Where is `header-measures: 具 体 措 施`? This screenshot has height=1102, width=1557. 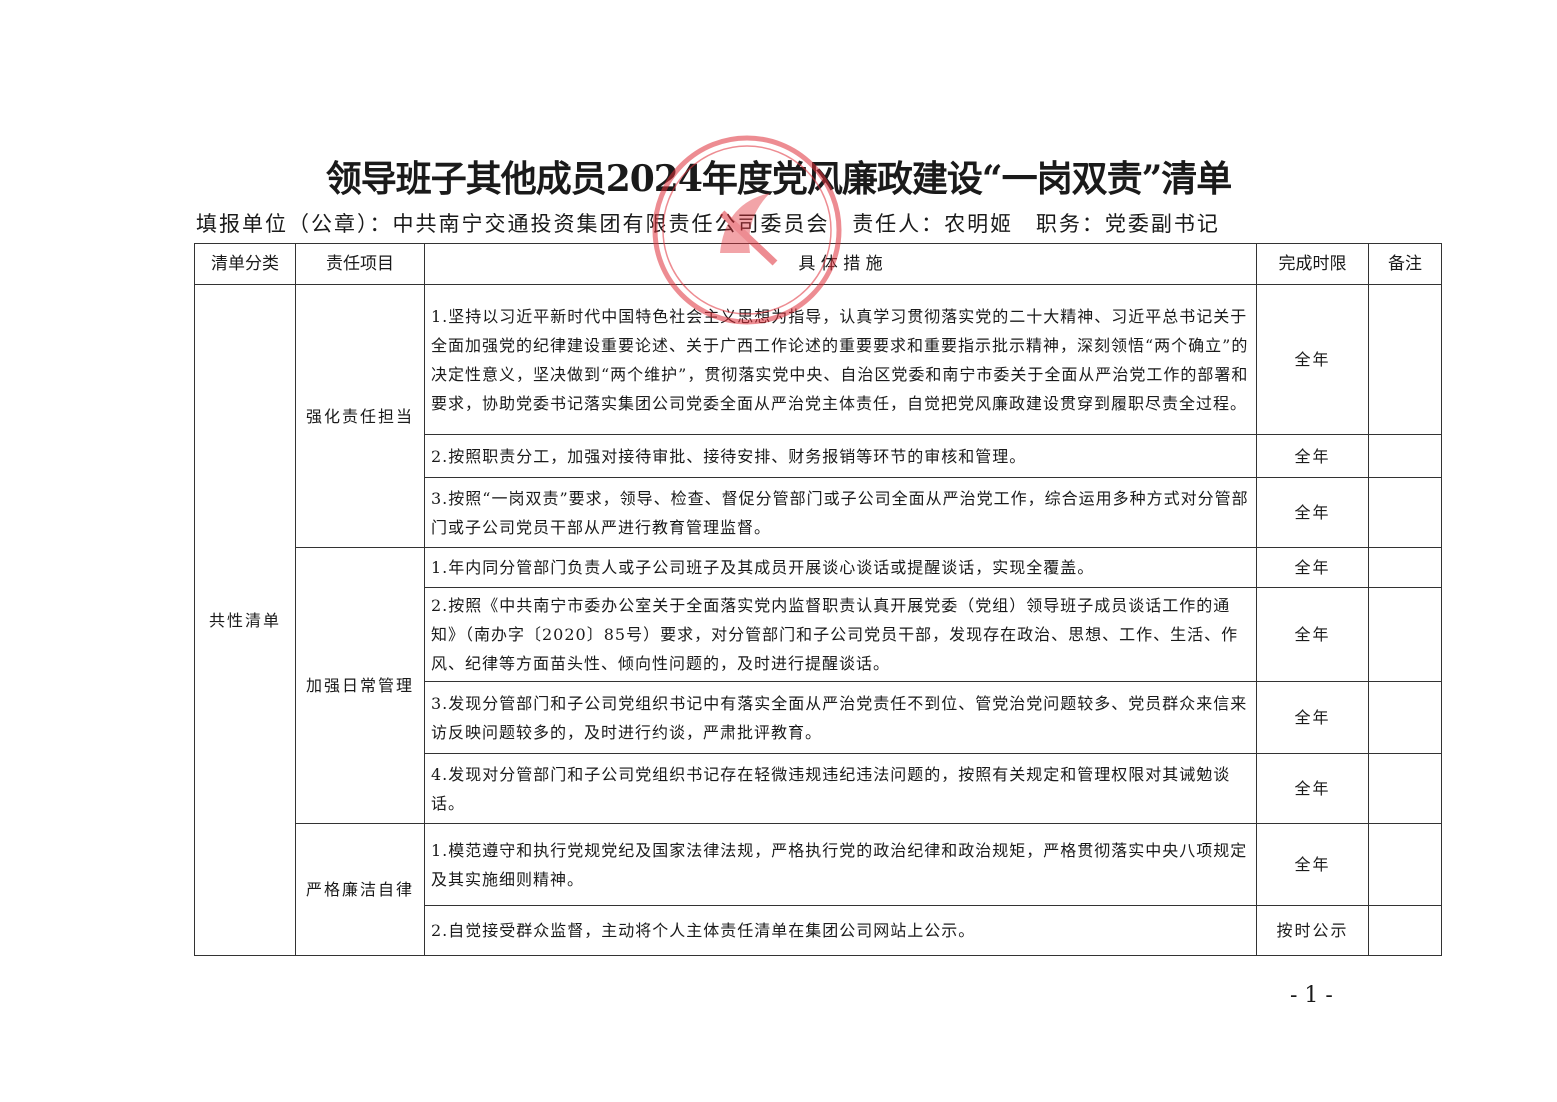 header-measures: 具 体 措 施 is located at coordinates (840, 264).